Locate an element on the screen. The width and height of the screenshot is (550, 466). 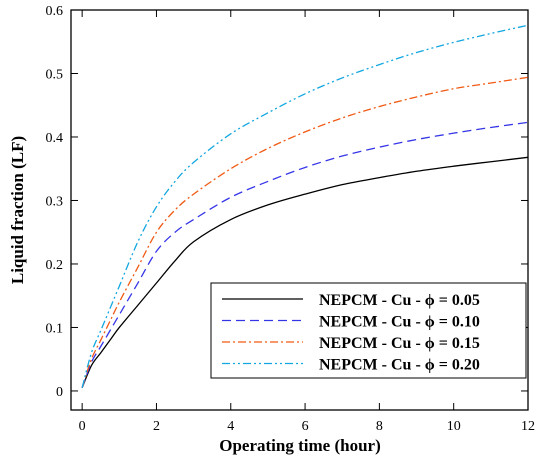
x-tick-label: 0 is located at coordinates (82, 426).